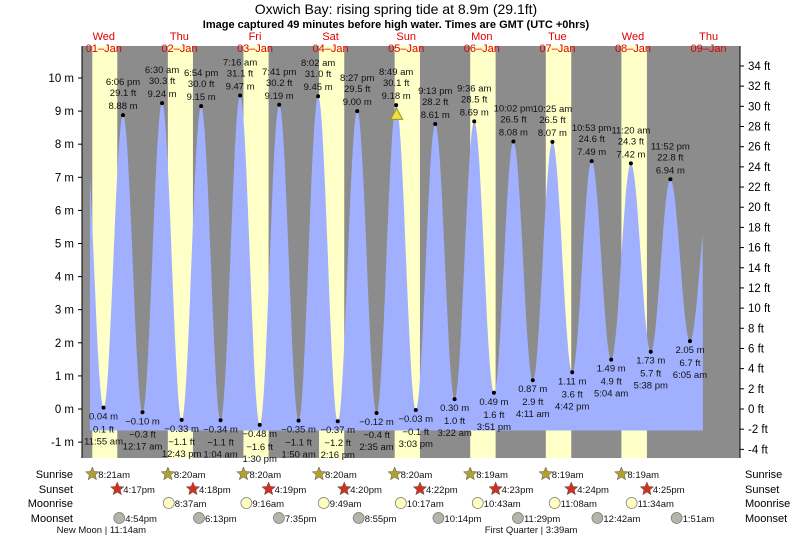 The width and height of the screenshot is (793, 537). I want to click on day-date-label: 05–Jan, so click(406, 49).